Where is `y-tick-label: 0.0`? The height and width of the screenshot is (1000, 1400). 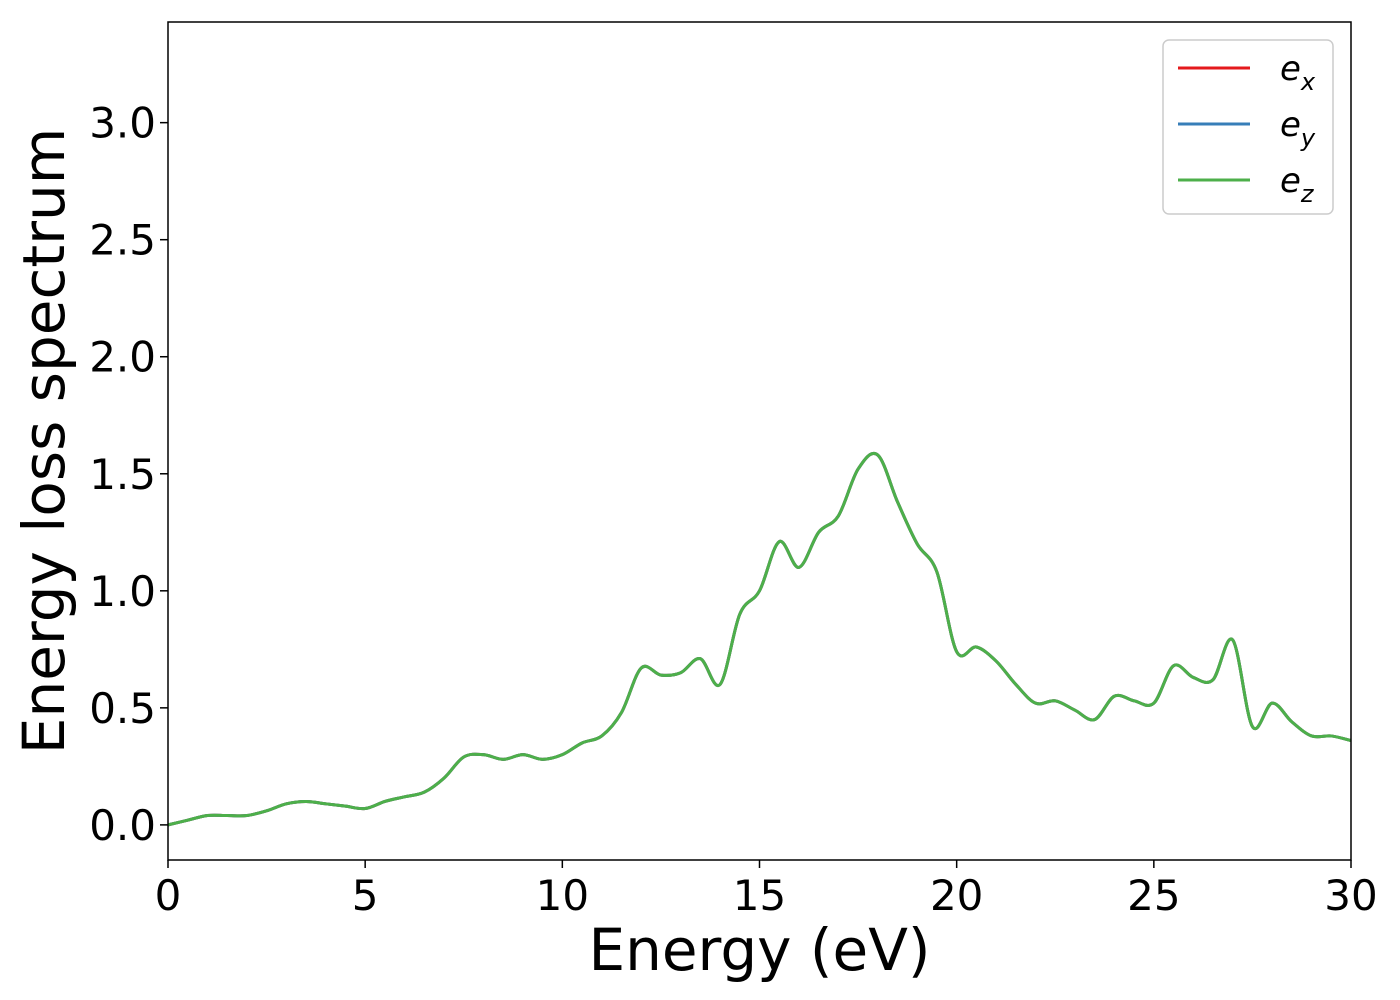
y-tick-label: 0.0 is located at coordinates (122, 825).